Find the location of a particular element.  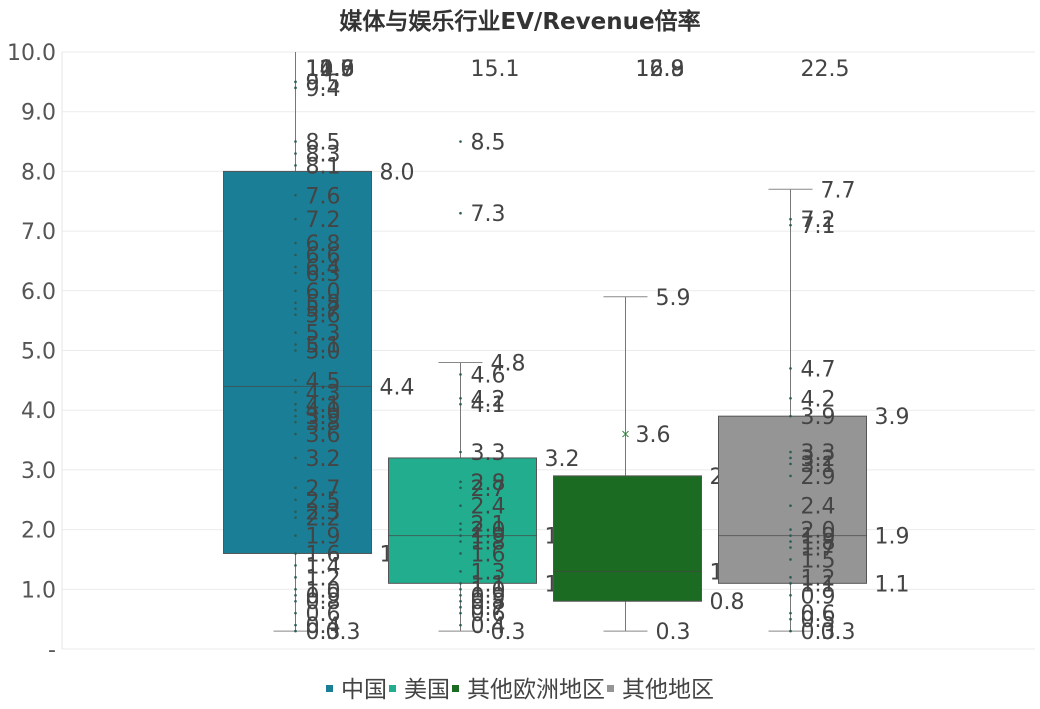

stat-label: 3.2 is located at coordinates (562, 459).